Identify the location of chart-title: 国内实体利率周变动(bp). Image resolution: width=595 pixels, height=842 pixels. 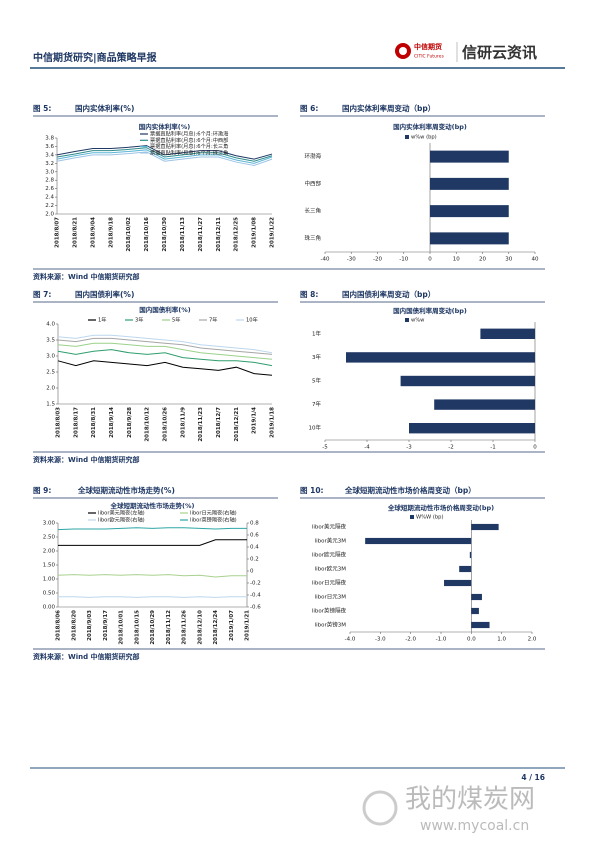
(430, 126).